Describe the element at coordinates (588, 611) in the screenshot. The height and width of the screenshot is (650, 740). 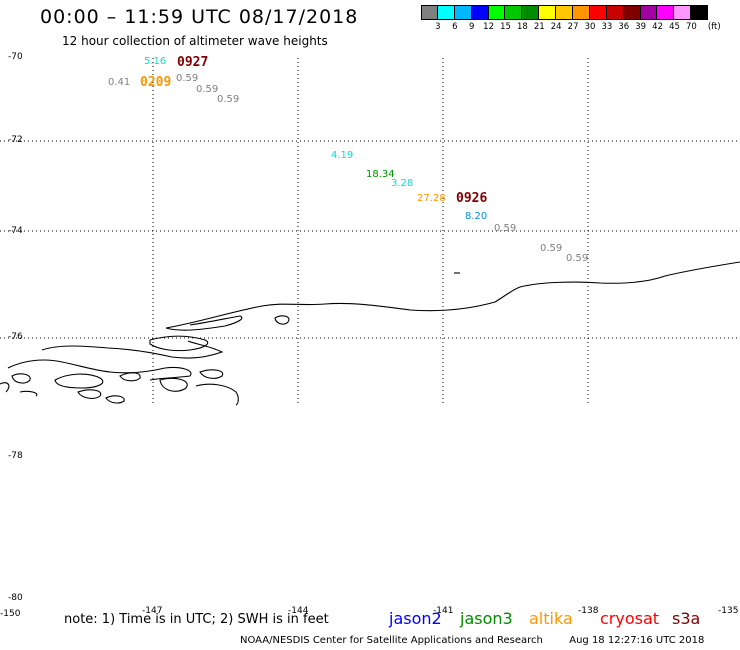
I see `lon-label-138: -138` at that location.